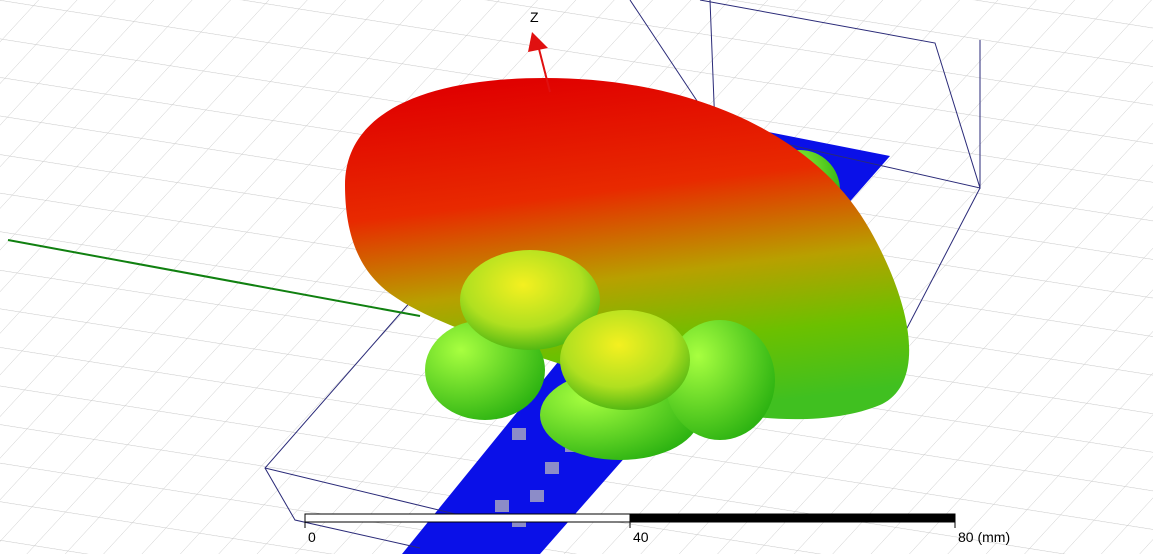 The width and height of the screenshot is (1153, 554). Describe the element at coordinates (641, 537) in the screenshot. I see `scale-tick-label: 40` at that location.